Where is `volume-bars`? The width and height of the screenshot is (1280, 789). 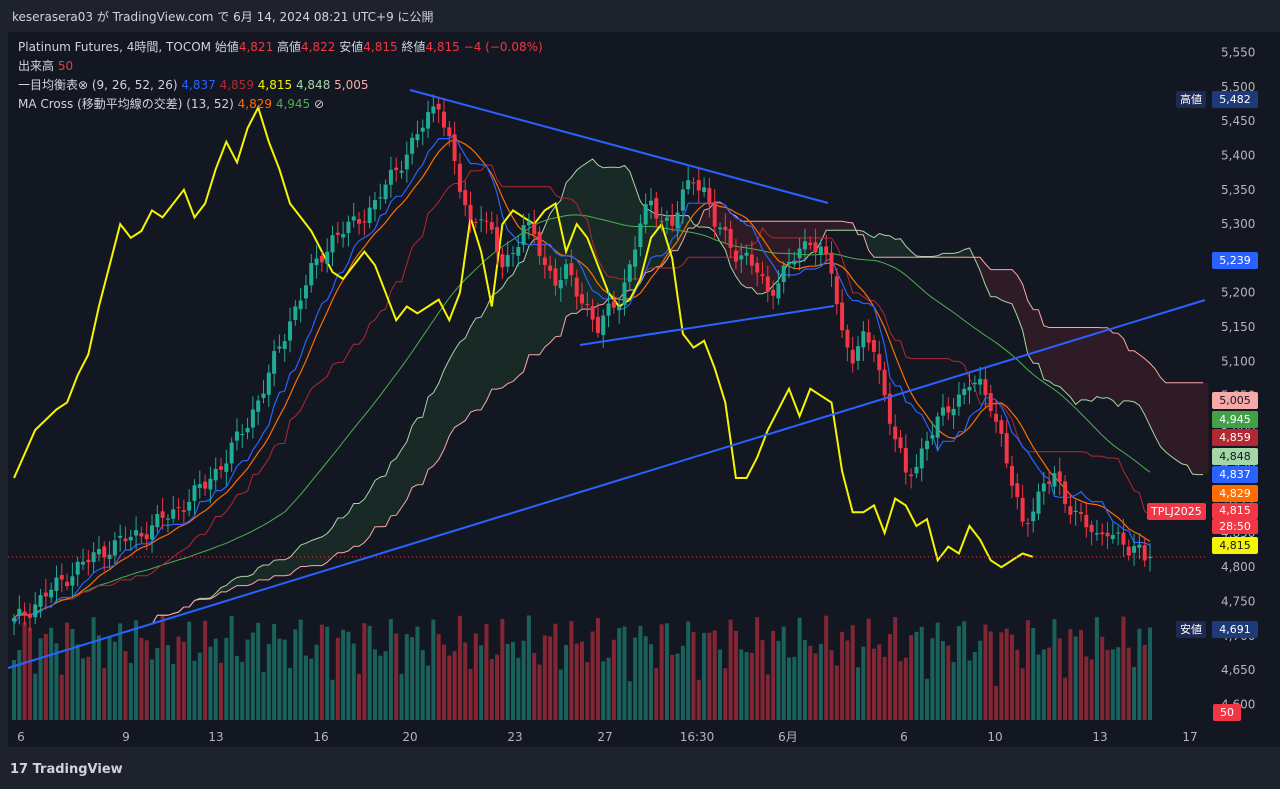 volume-bars is located at coordinates (582, 667).